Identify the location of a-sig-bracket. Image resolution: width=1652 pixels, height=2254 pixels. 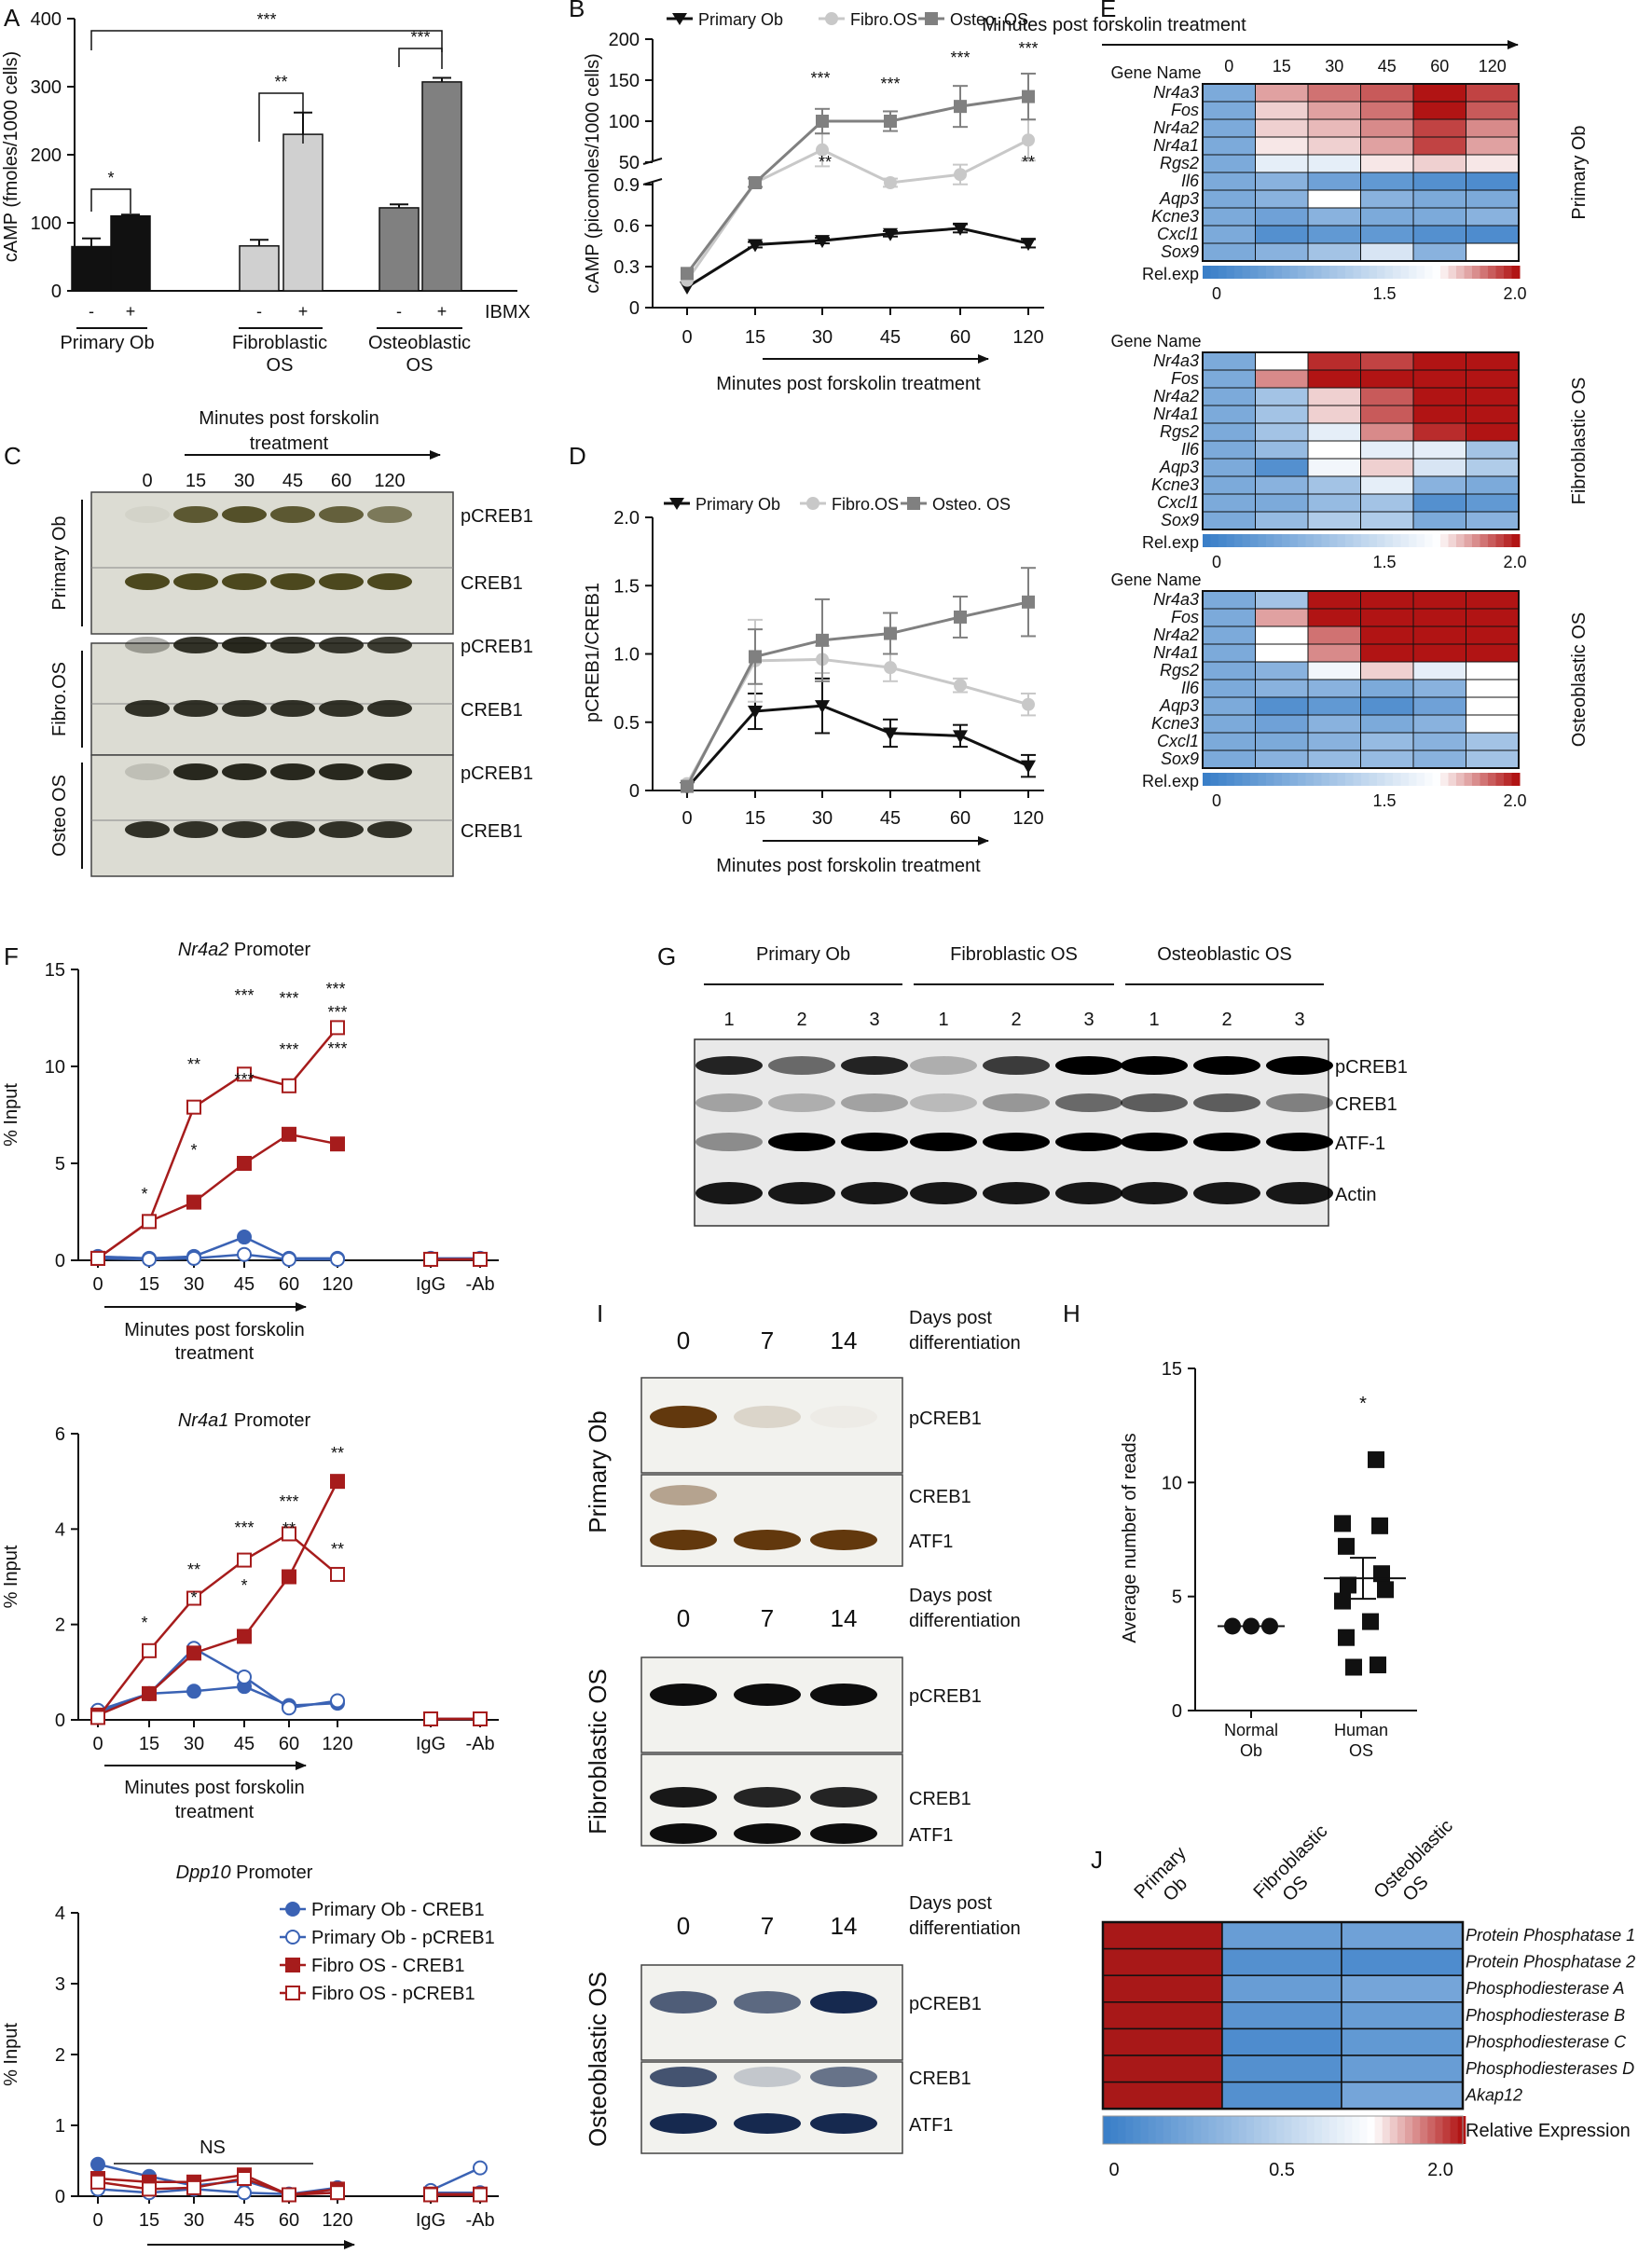
(266, 41).